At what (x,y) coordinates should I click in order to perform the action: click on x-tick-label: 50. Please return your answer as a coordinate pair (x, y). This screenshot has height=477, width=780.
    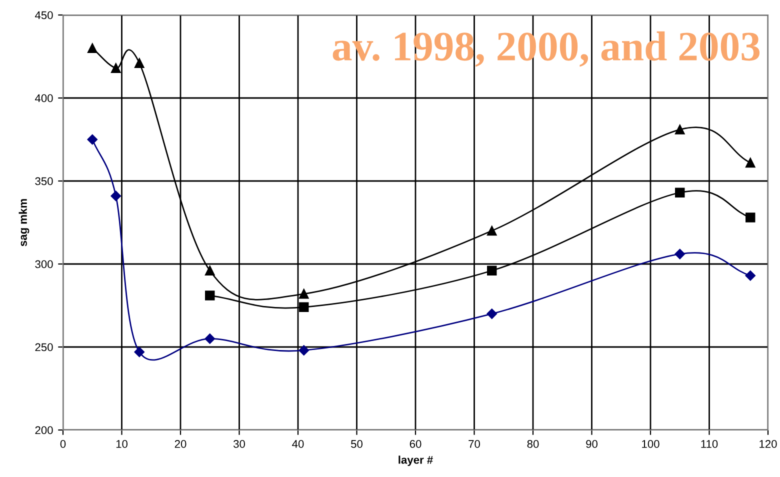
    Looking at the image, I should click on (356, 444).